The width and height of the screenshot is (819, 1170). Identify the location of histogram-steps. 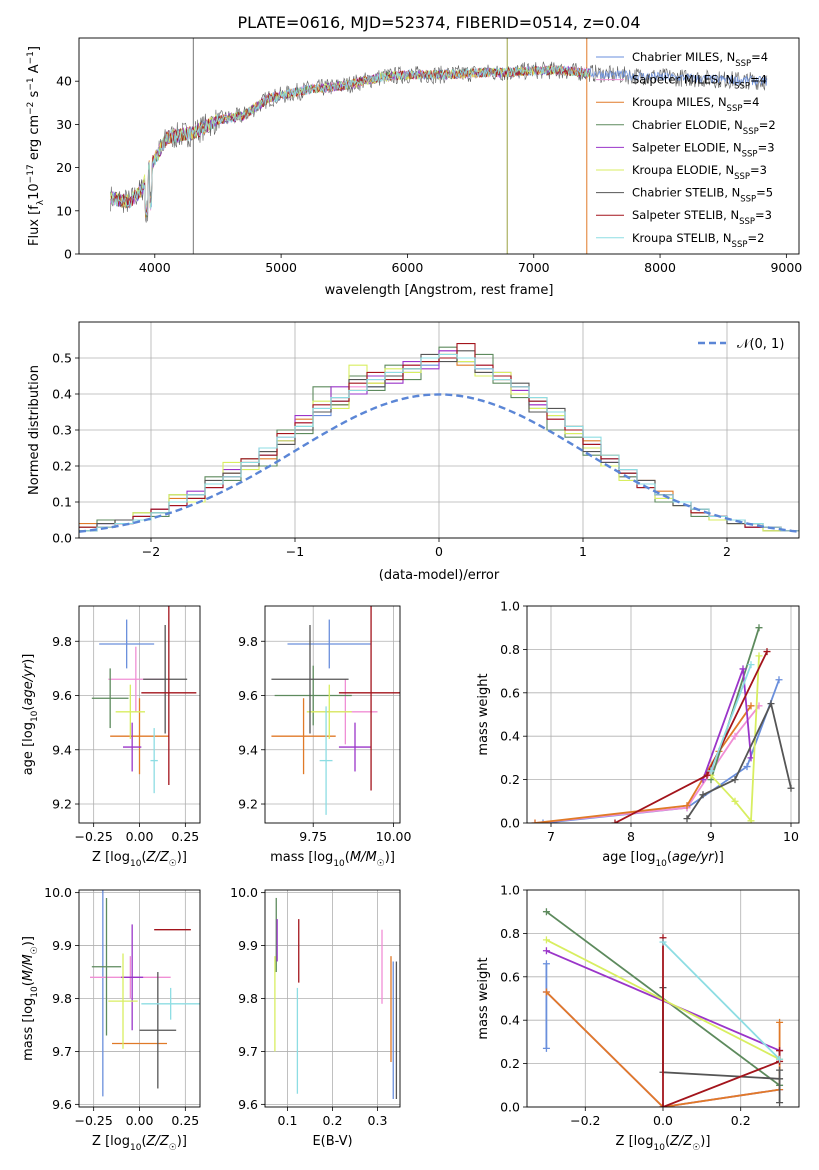
(439, 438).